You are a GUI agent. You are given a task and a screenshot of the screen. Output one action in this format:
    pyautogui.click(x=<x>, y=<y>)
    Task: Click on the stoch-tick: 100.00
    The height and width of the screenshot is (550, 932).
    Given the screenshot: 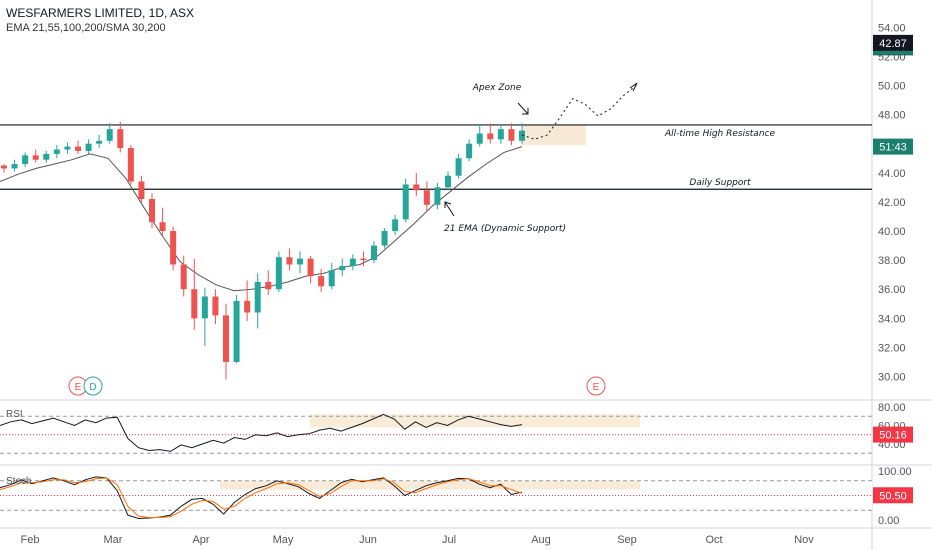 What is the action you would take?
    pyautogui.click(x=895, y=472)
    